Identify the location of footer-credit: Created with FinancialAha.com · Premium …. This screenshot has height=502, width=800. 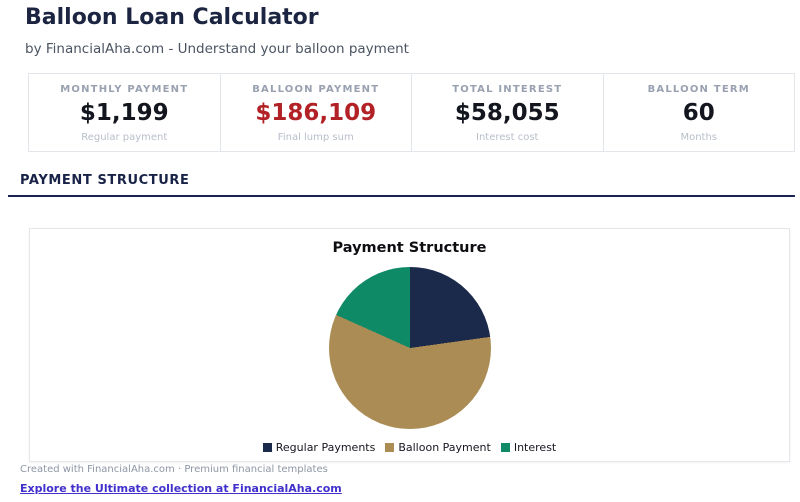
(174, 469).